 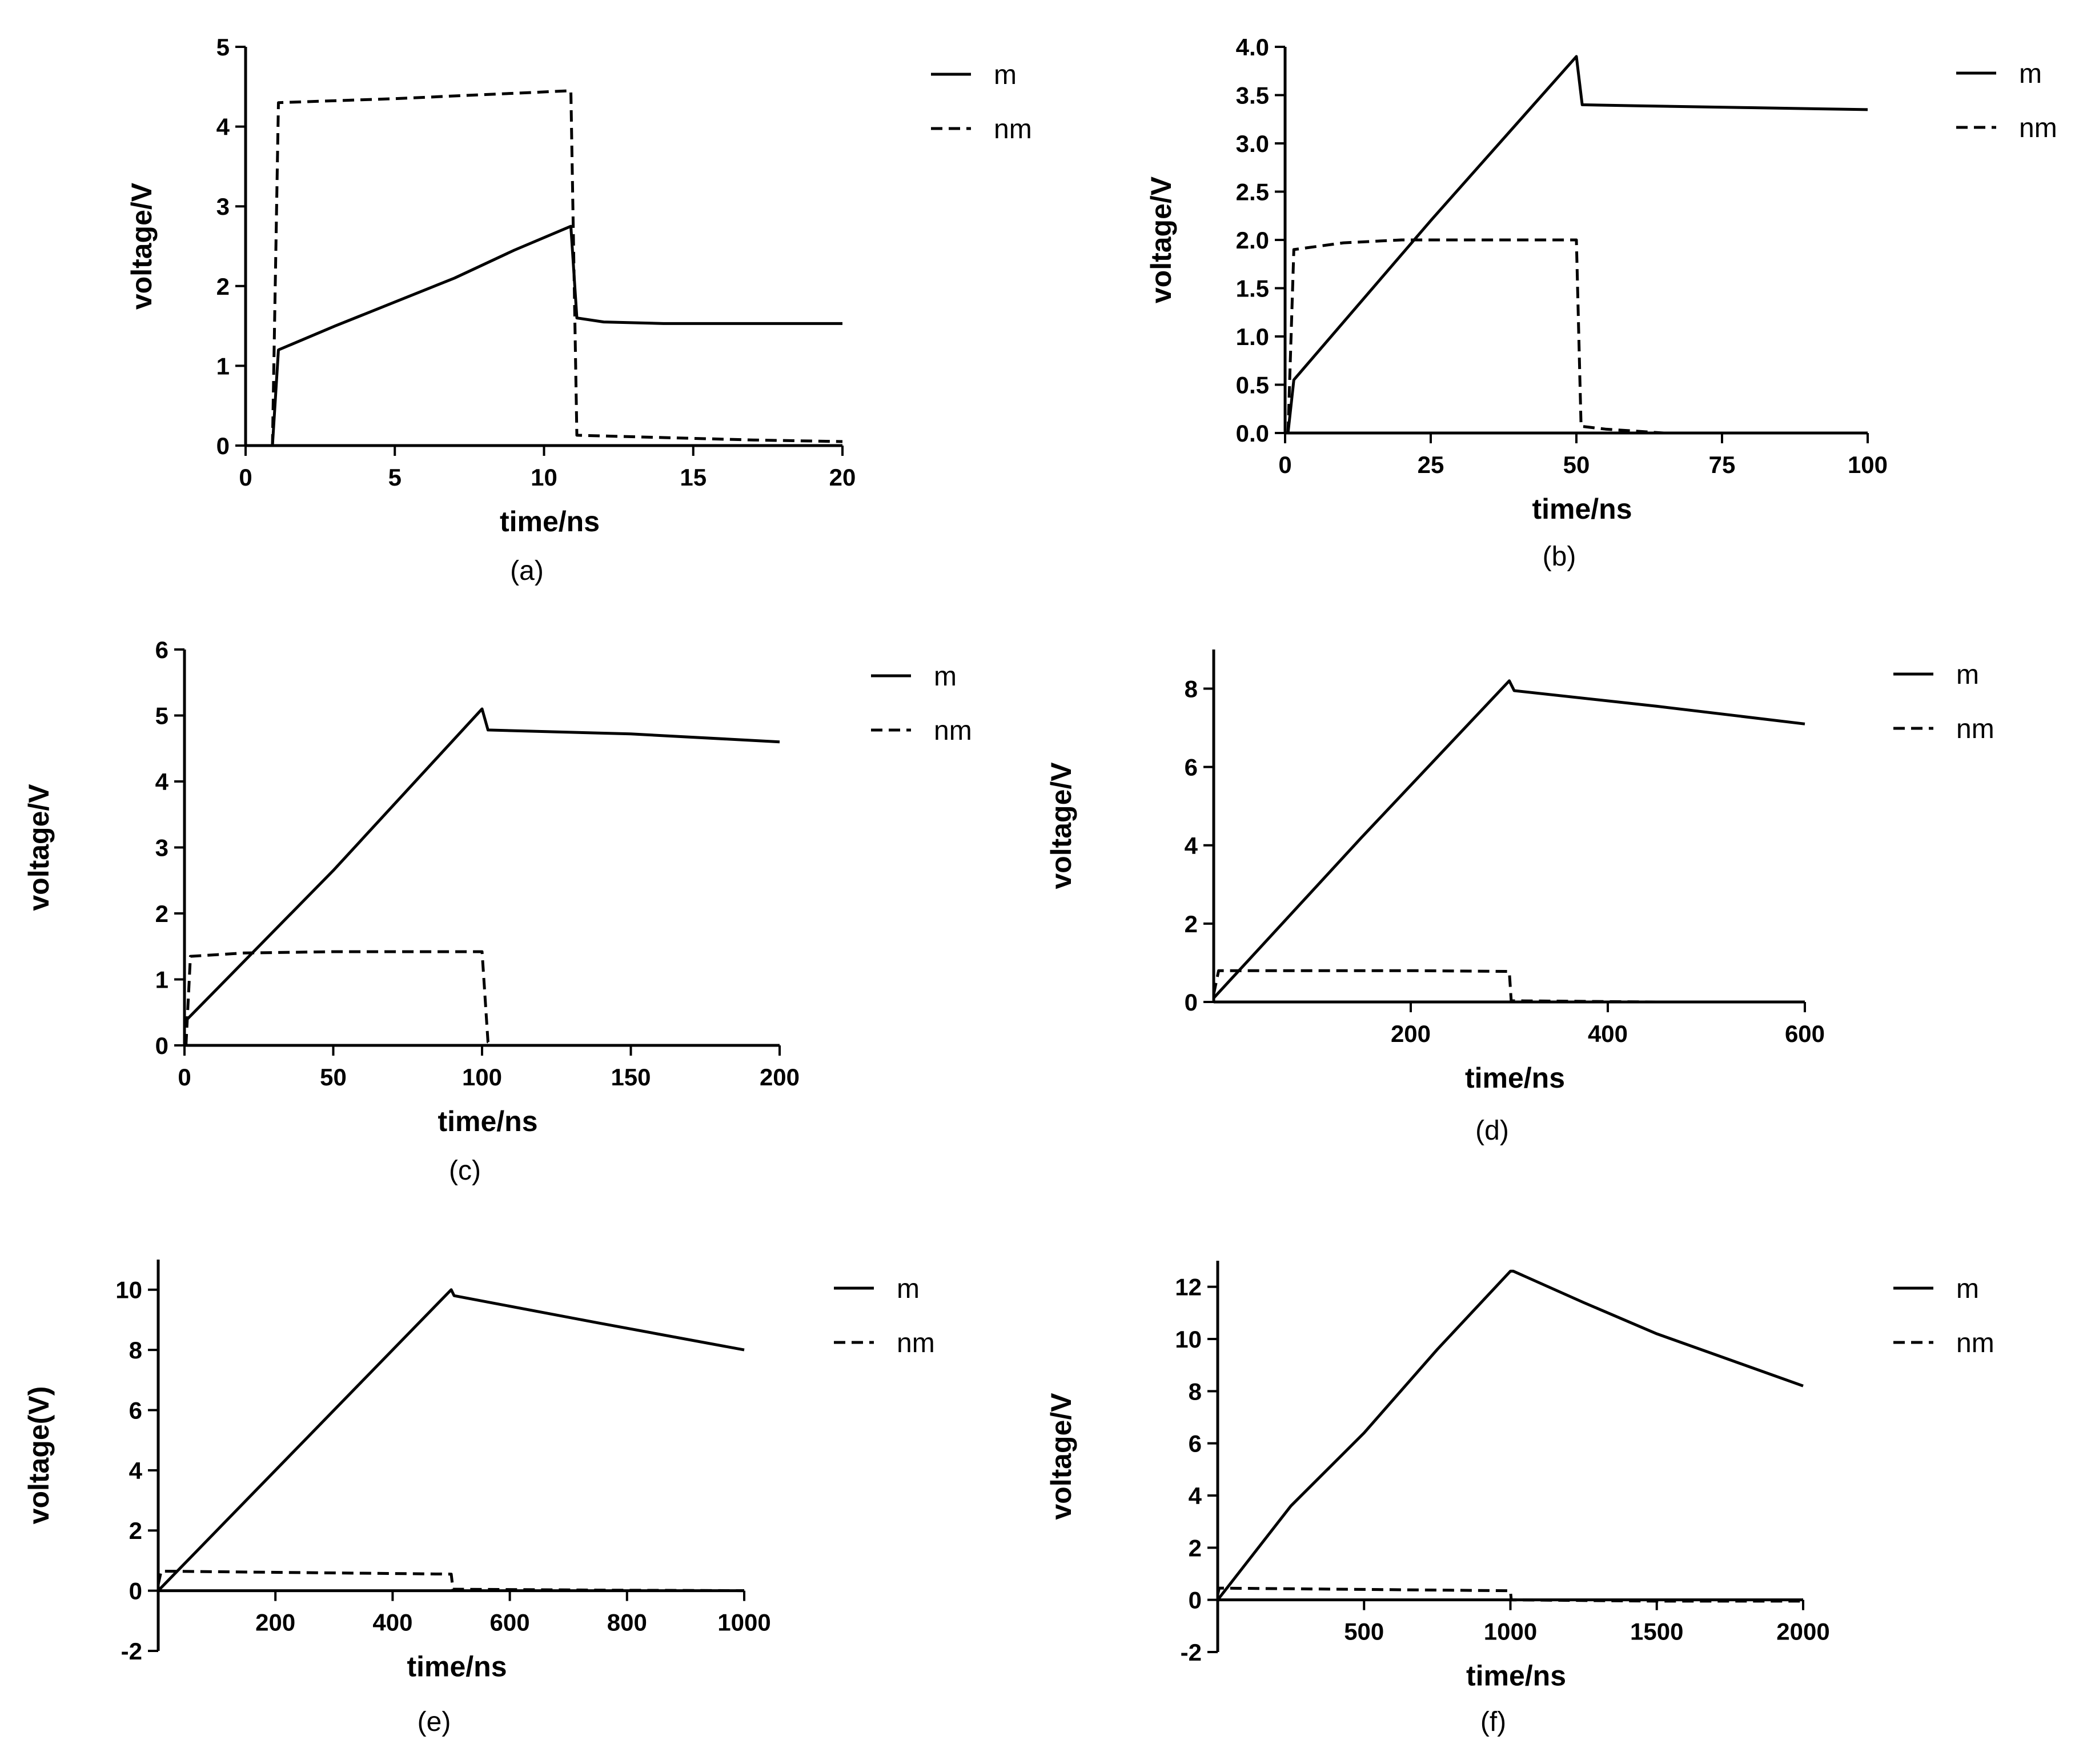 What do you see at coordinates (1559, 557) in the screenshot?
I see `panel-caption: (b)` at bounding box center [1559, 557].